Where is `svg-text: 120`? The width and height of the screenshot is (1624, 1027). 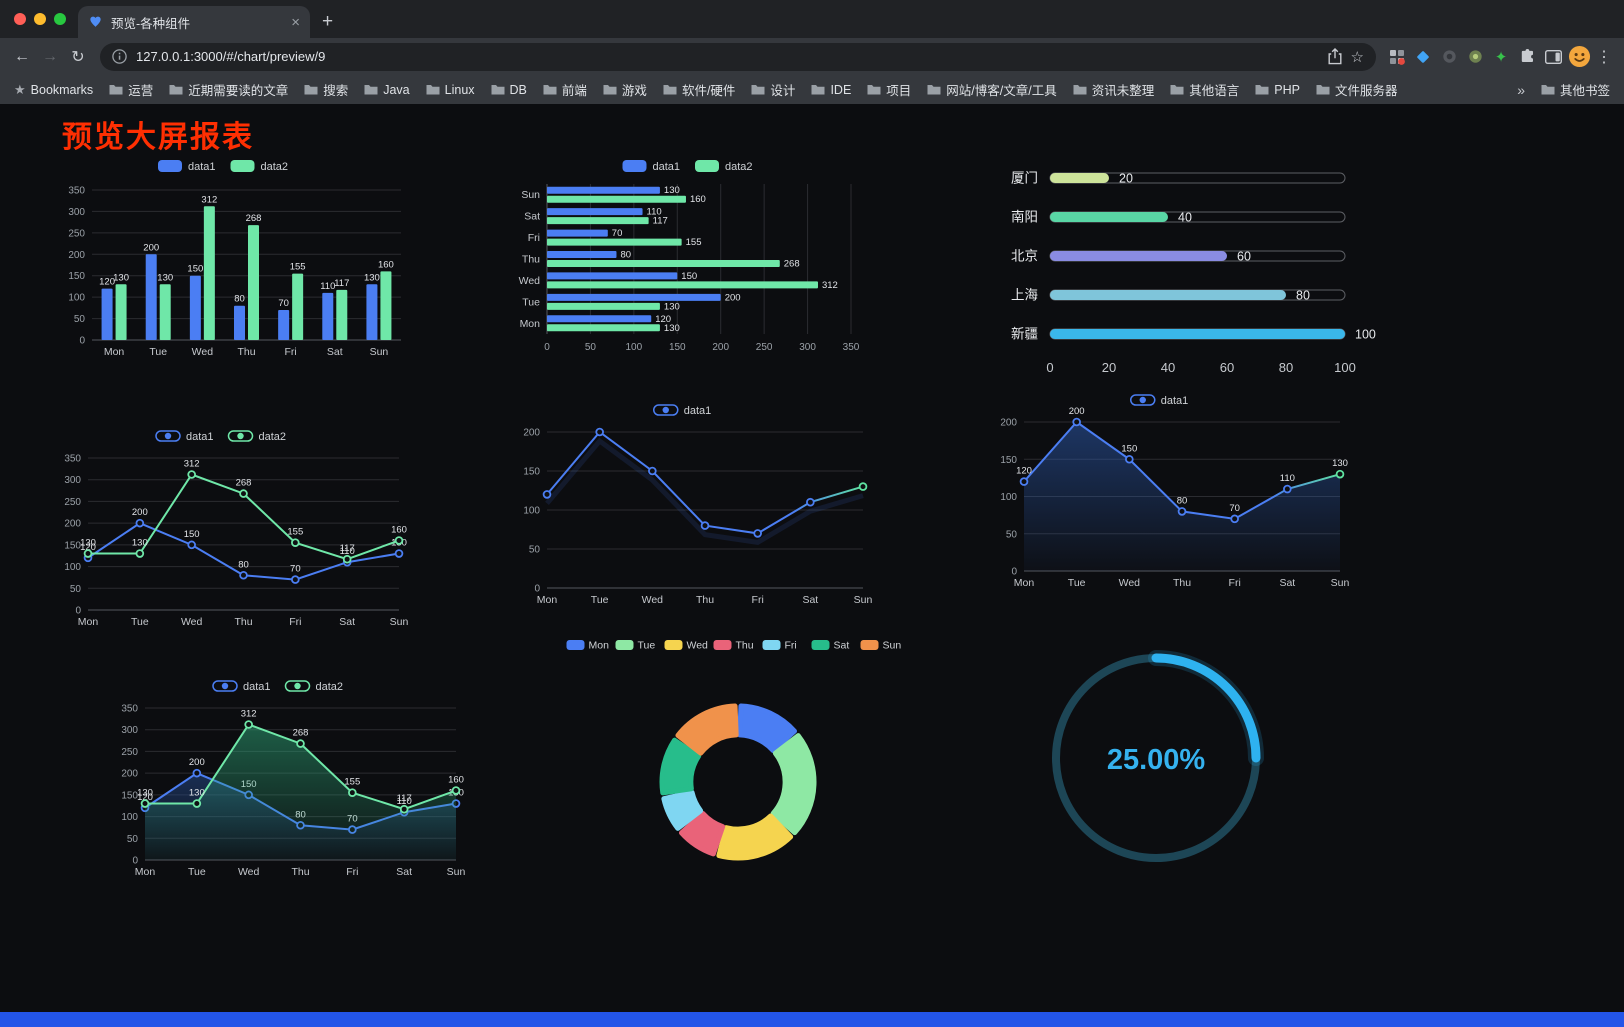
svg-text: 120 is located at coordinates (88, 547).